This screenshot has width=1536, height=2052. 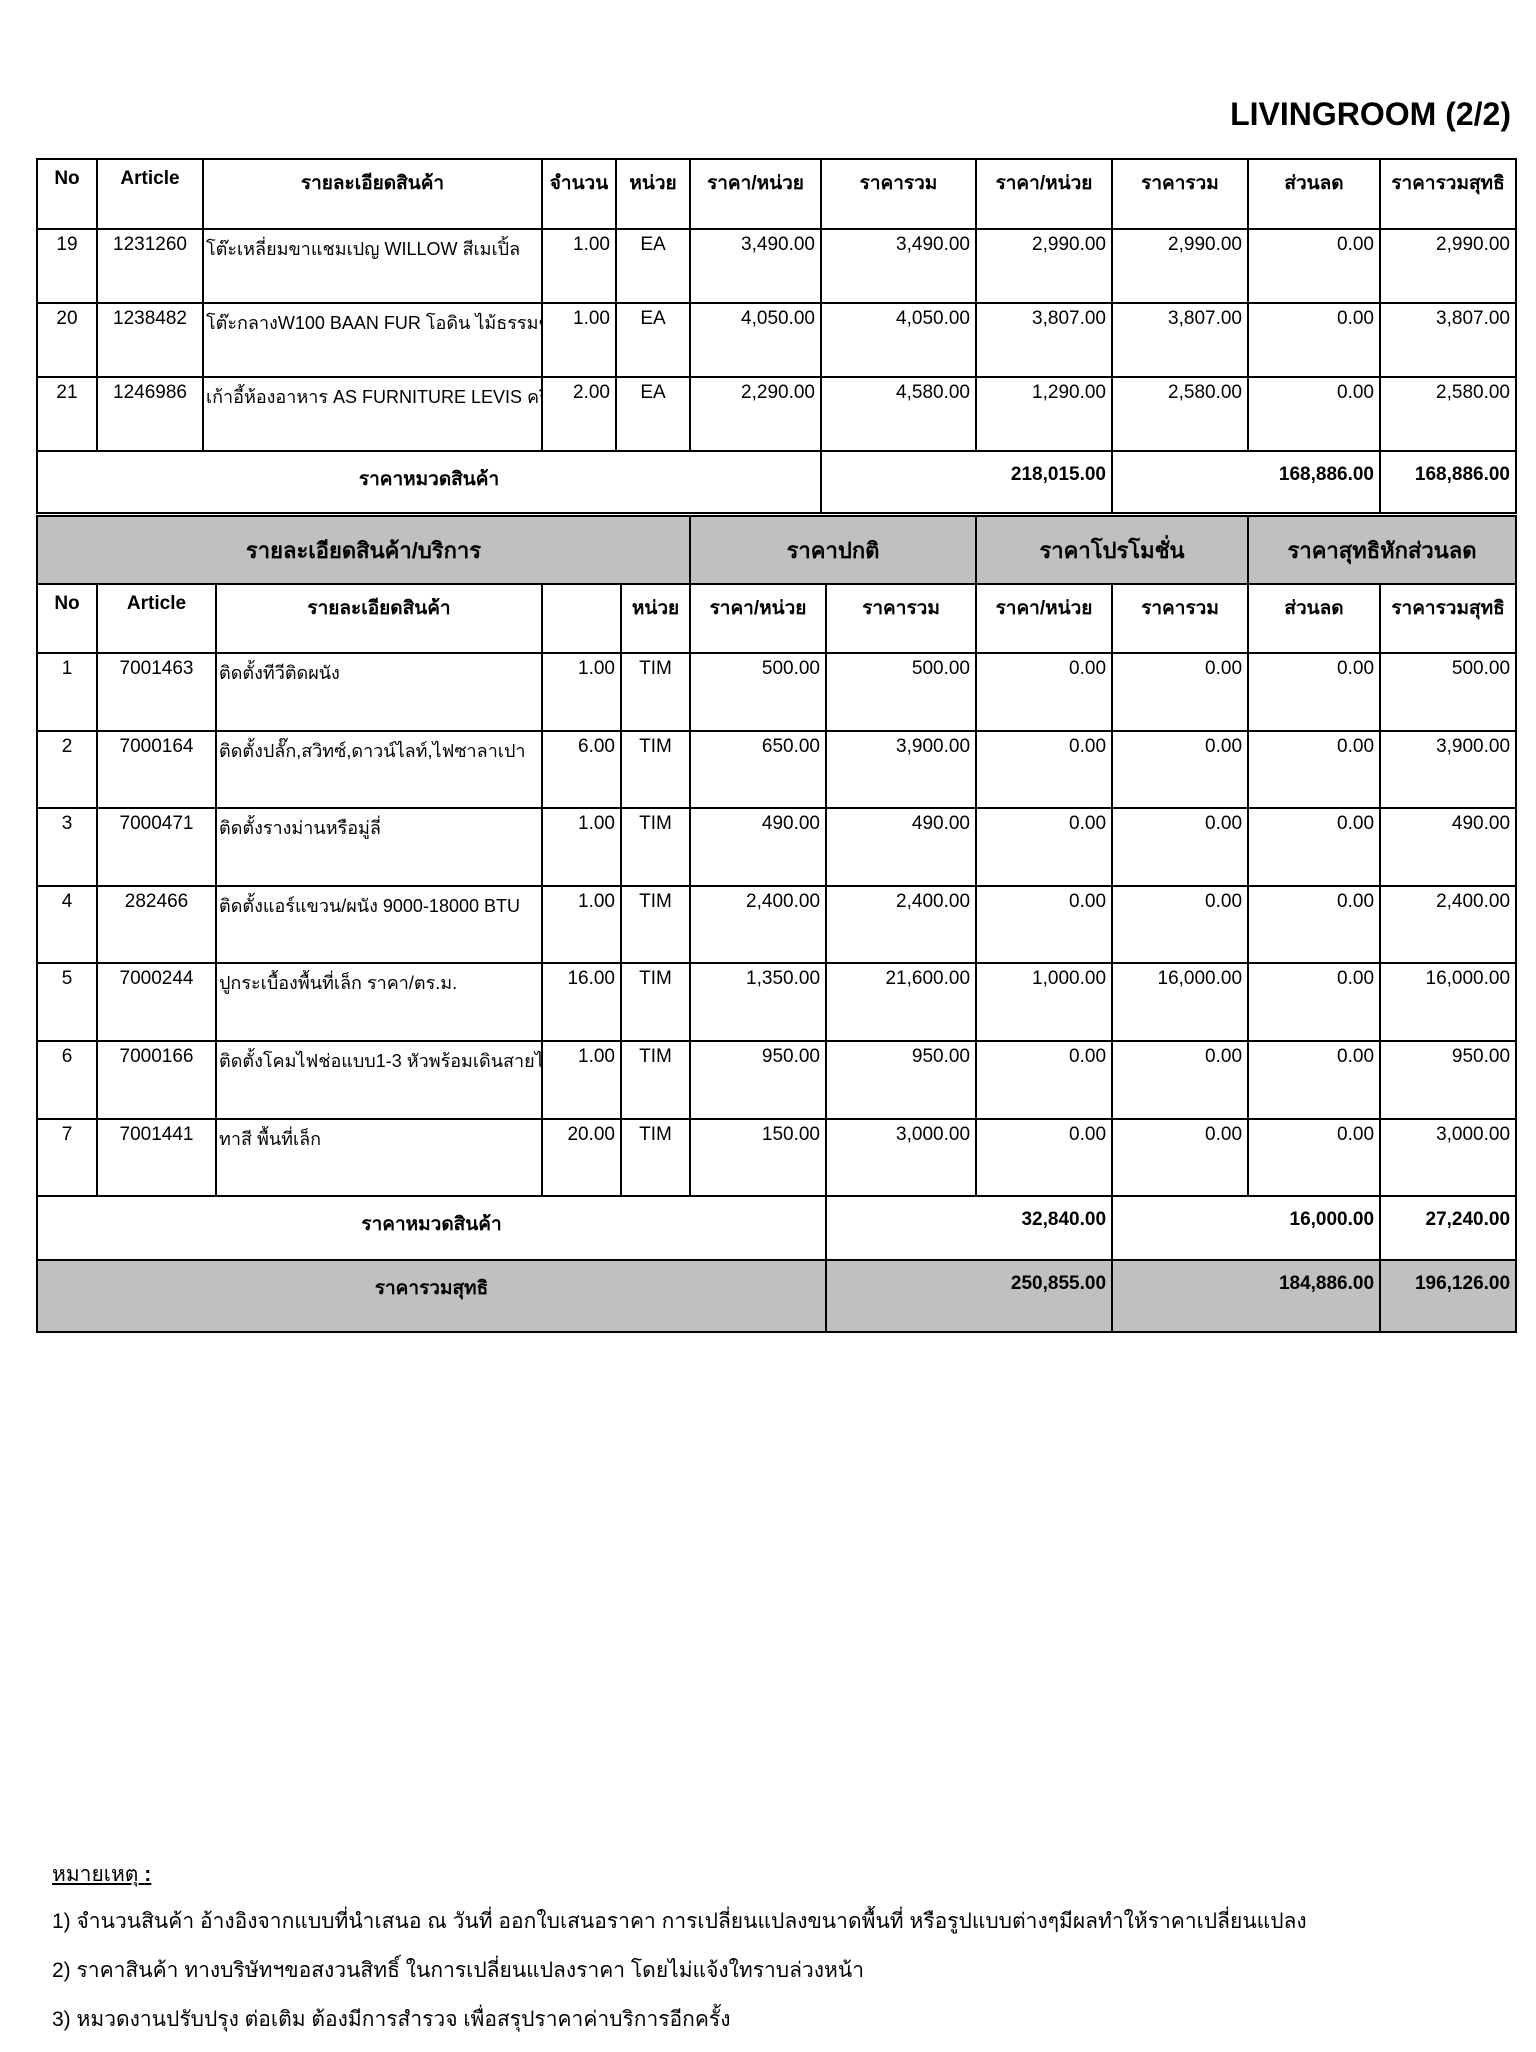 I want to click on header-no: No, so click(x=67, y=194).